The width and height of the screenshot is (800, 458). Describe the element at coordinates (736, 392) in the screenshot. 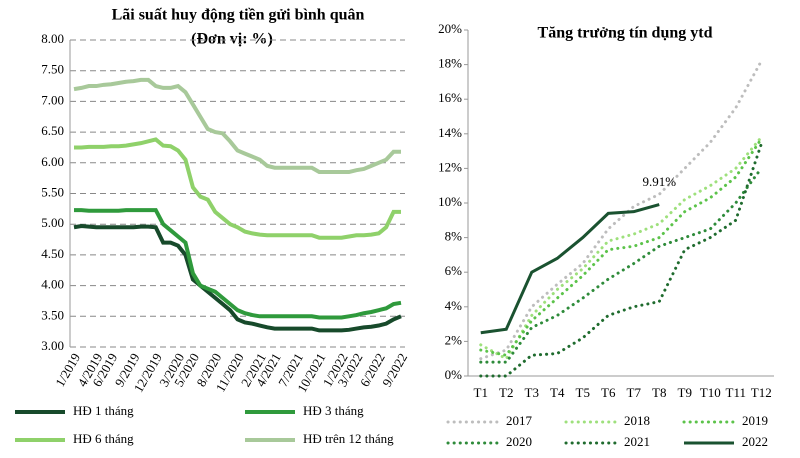

I see `x-tick-label: T11` at that location.